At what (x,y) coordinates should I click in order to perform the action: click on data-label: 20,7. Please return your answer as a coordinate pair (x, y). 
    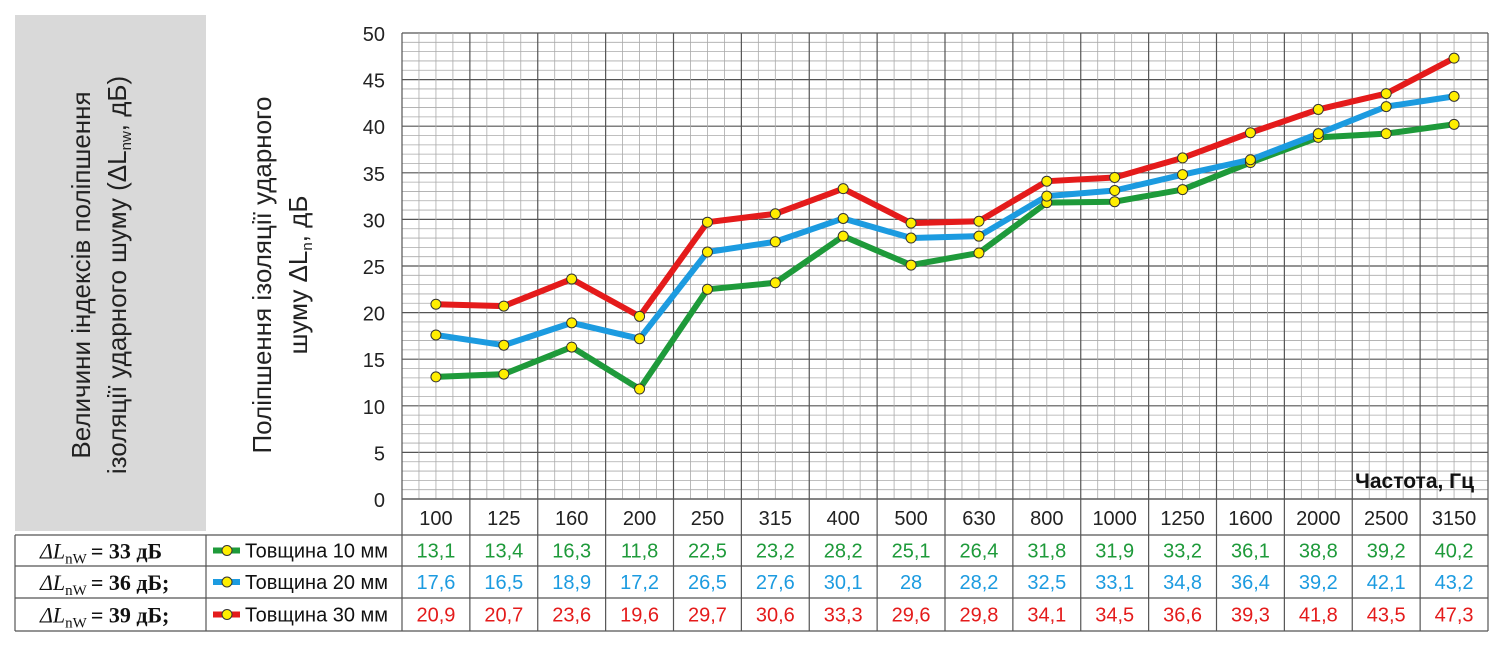
    Looking at the image, I should click on (503, 616).